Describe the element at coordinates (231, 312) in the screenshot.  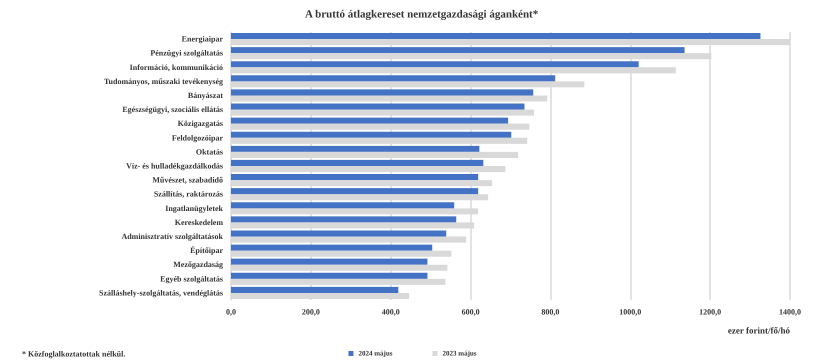
I see `x-tick-label: 0,0` at that location.